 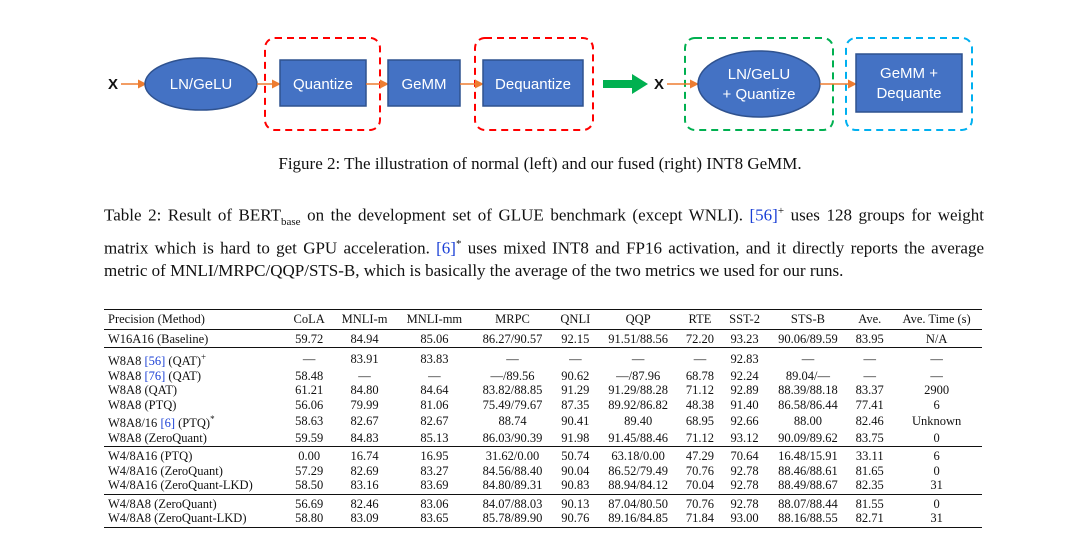 What do you see at coordinates (309, 519) in the screenshot?
I see `value-cell: 58.80` at bounding box center [309, 519].